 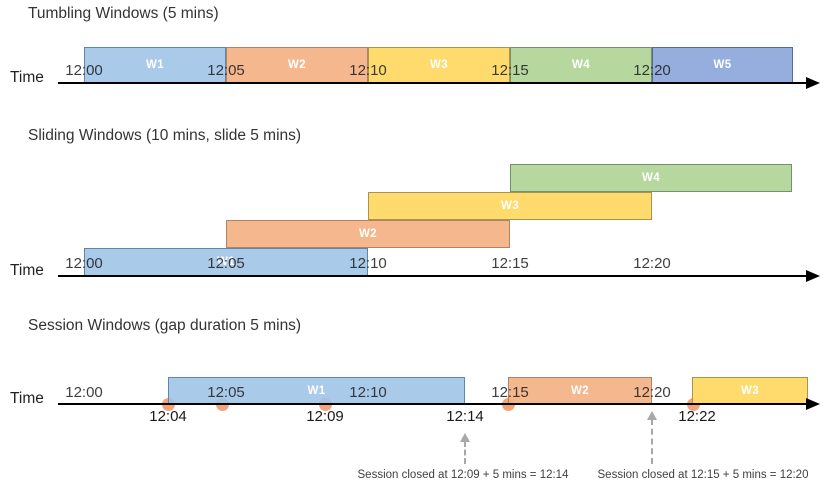 I want to click on session-closed-annotation: Session closed at 12:09 + 5 mins = 12:14, so click(x=463, y=475).